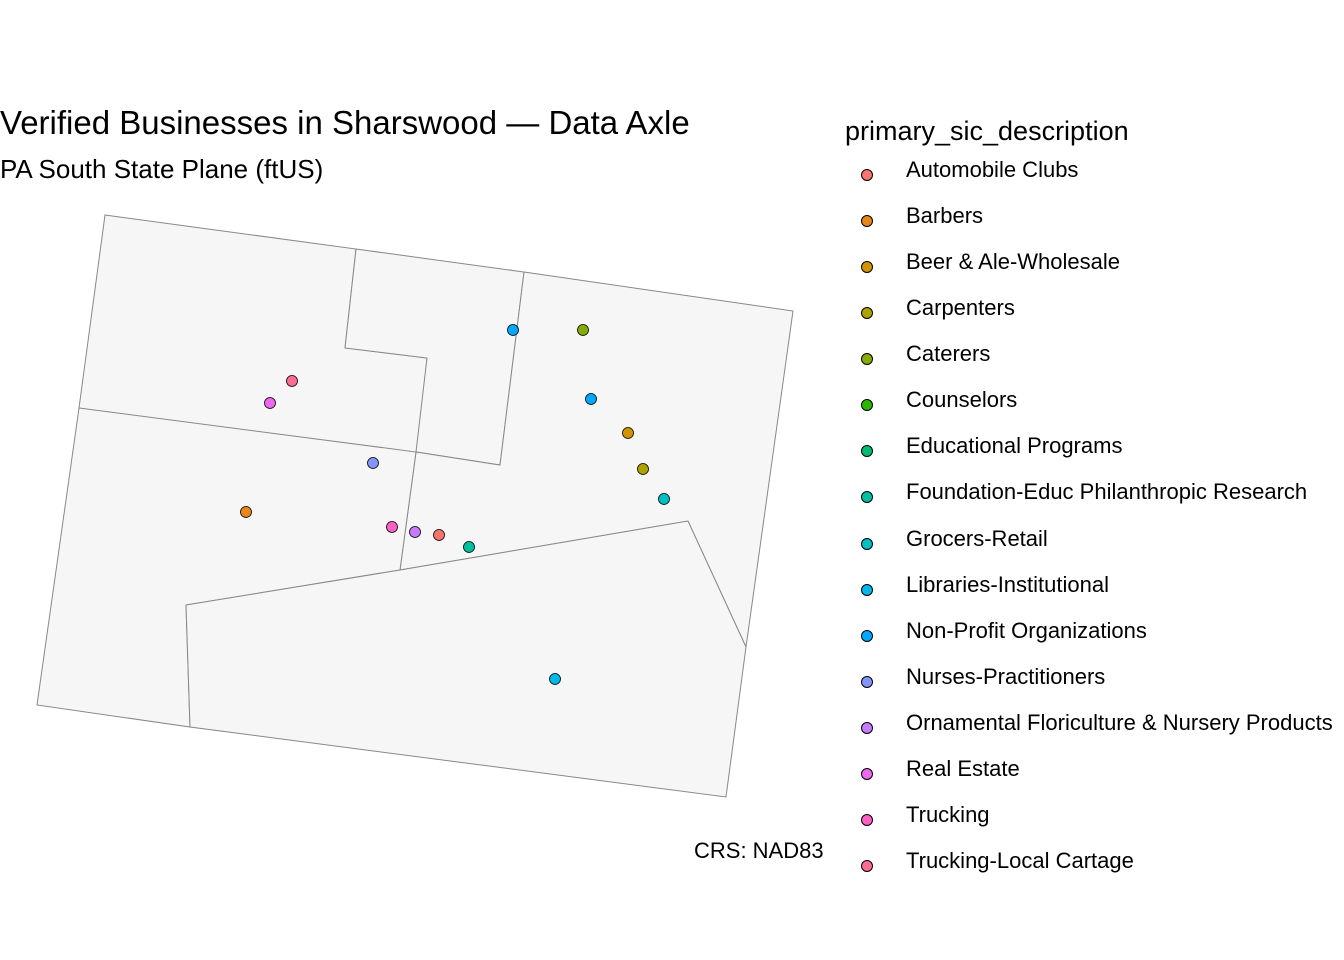 This screenshot has width=1344, height=960. Describe the element at coordinates (1094, 508) in the screenshot. I see `legend-item: Foundation-Educ Philanthropic Research` at that location.